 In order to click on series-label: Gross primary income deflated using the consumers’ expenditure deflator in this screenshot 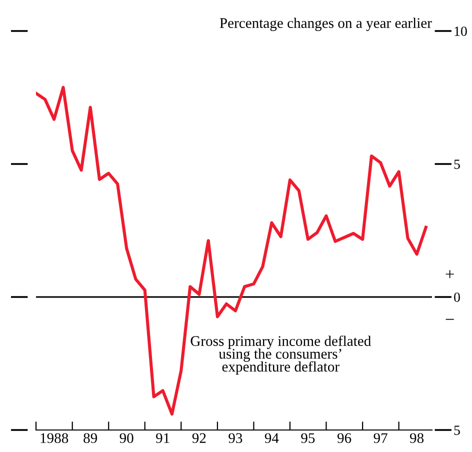, I will do `click(280, 355)`.